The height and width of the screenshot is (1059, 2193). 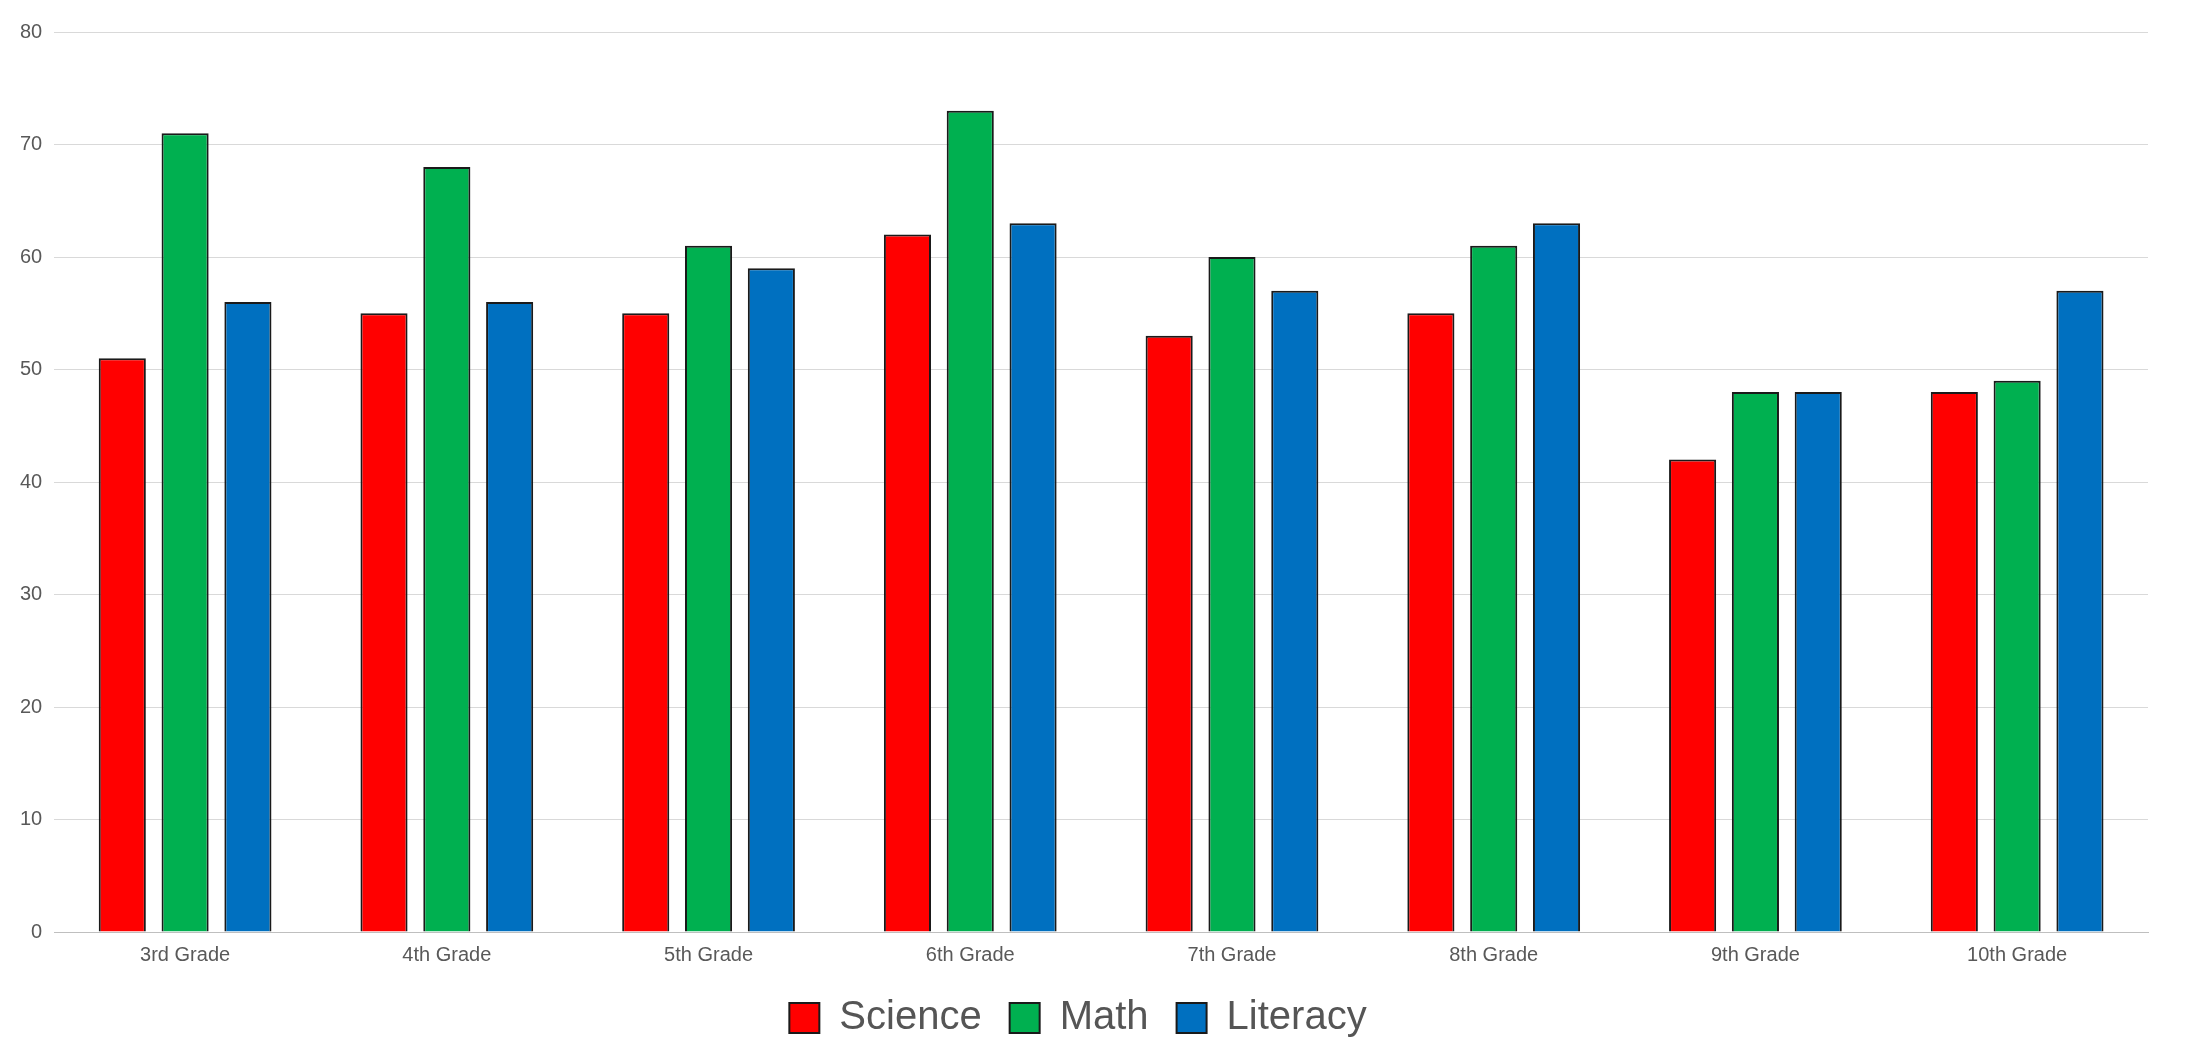 What do you see at coordinates (37, 930) in the screenshot?
I see `y-tick-label: 0` at bounding box center [37, 930].